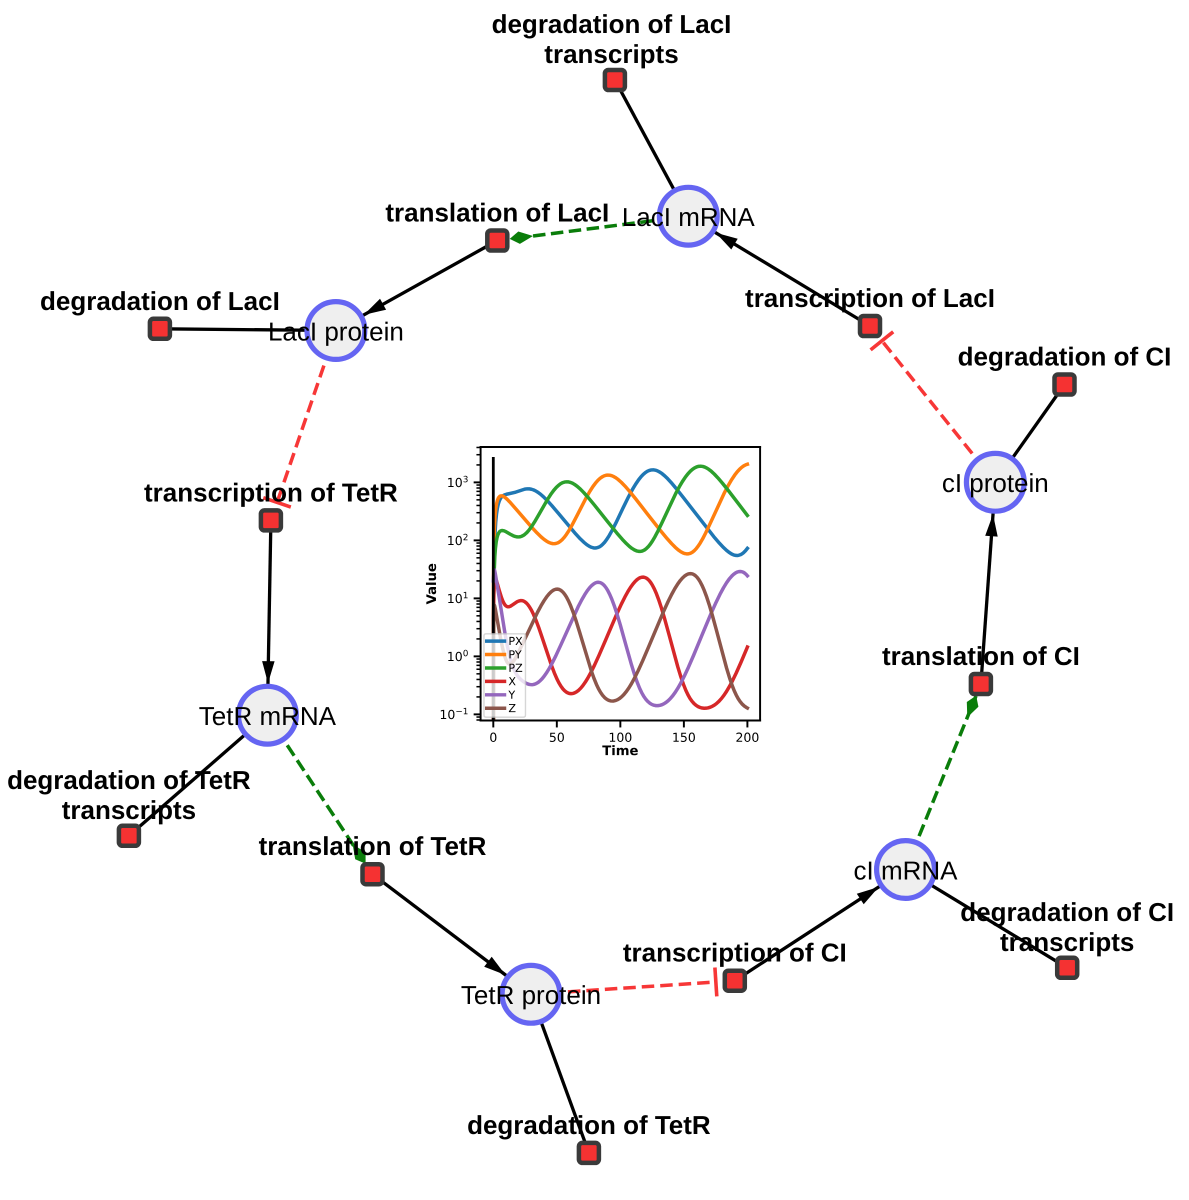  What do you see at coordinates (497, 213) in the screenshot?
I see `svg-text: translation of LacI` at bounding box center [497, 213].